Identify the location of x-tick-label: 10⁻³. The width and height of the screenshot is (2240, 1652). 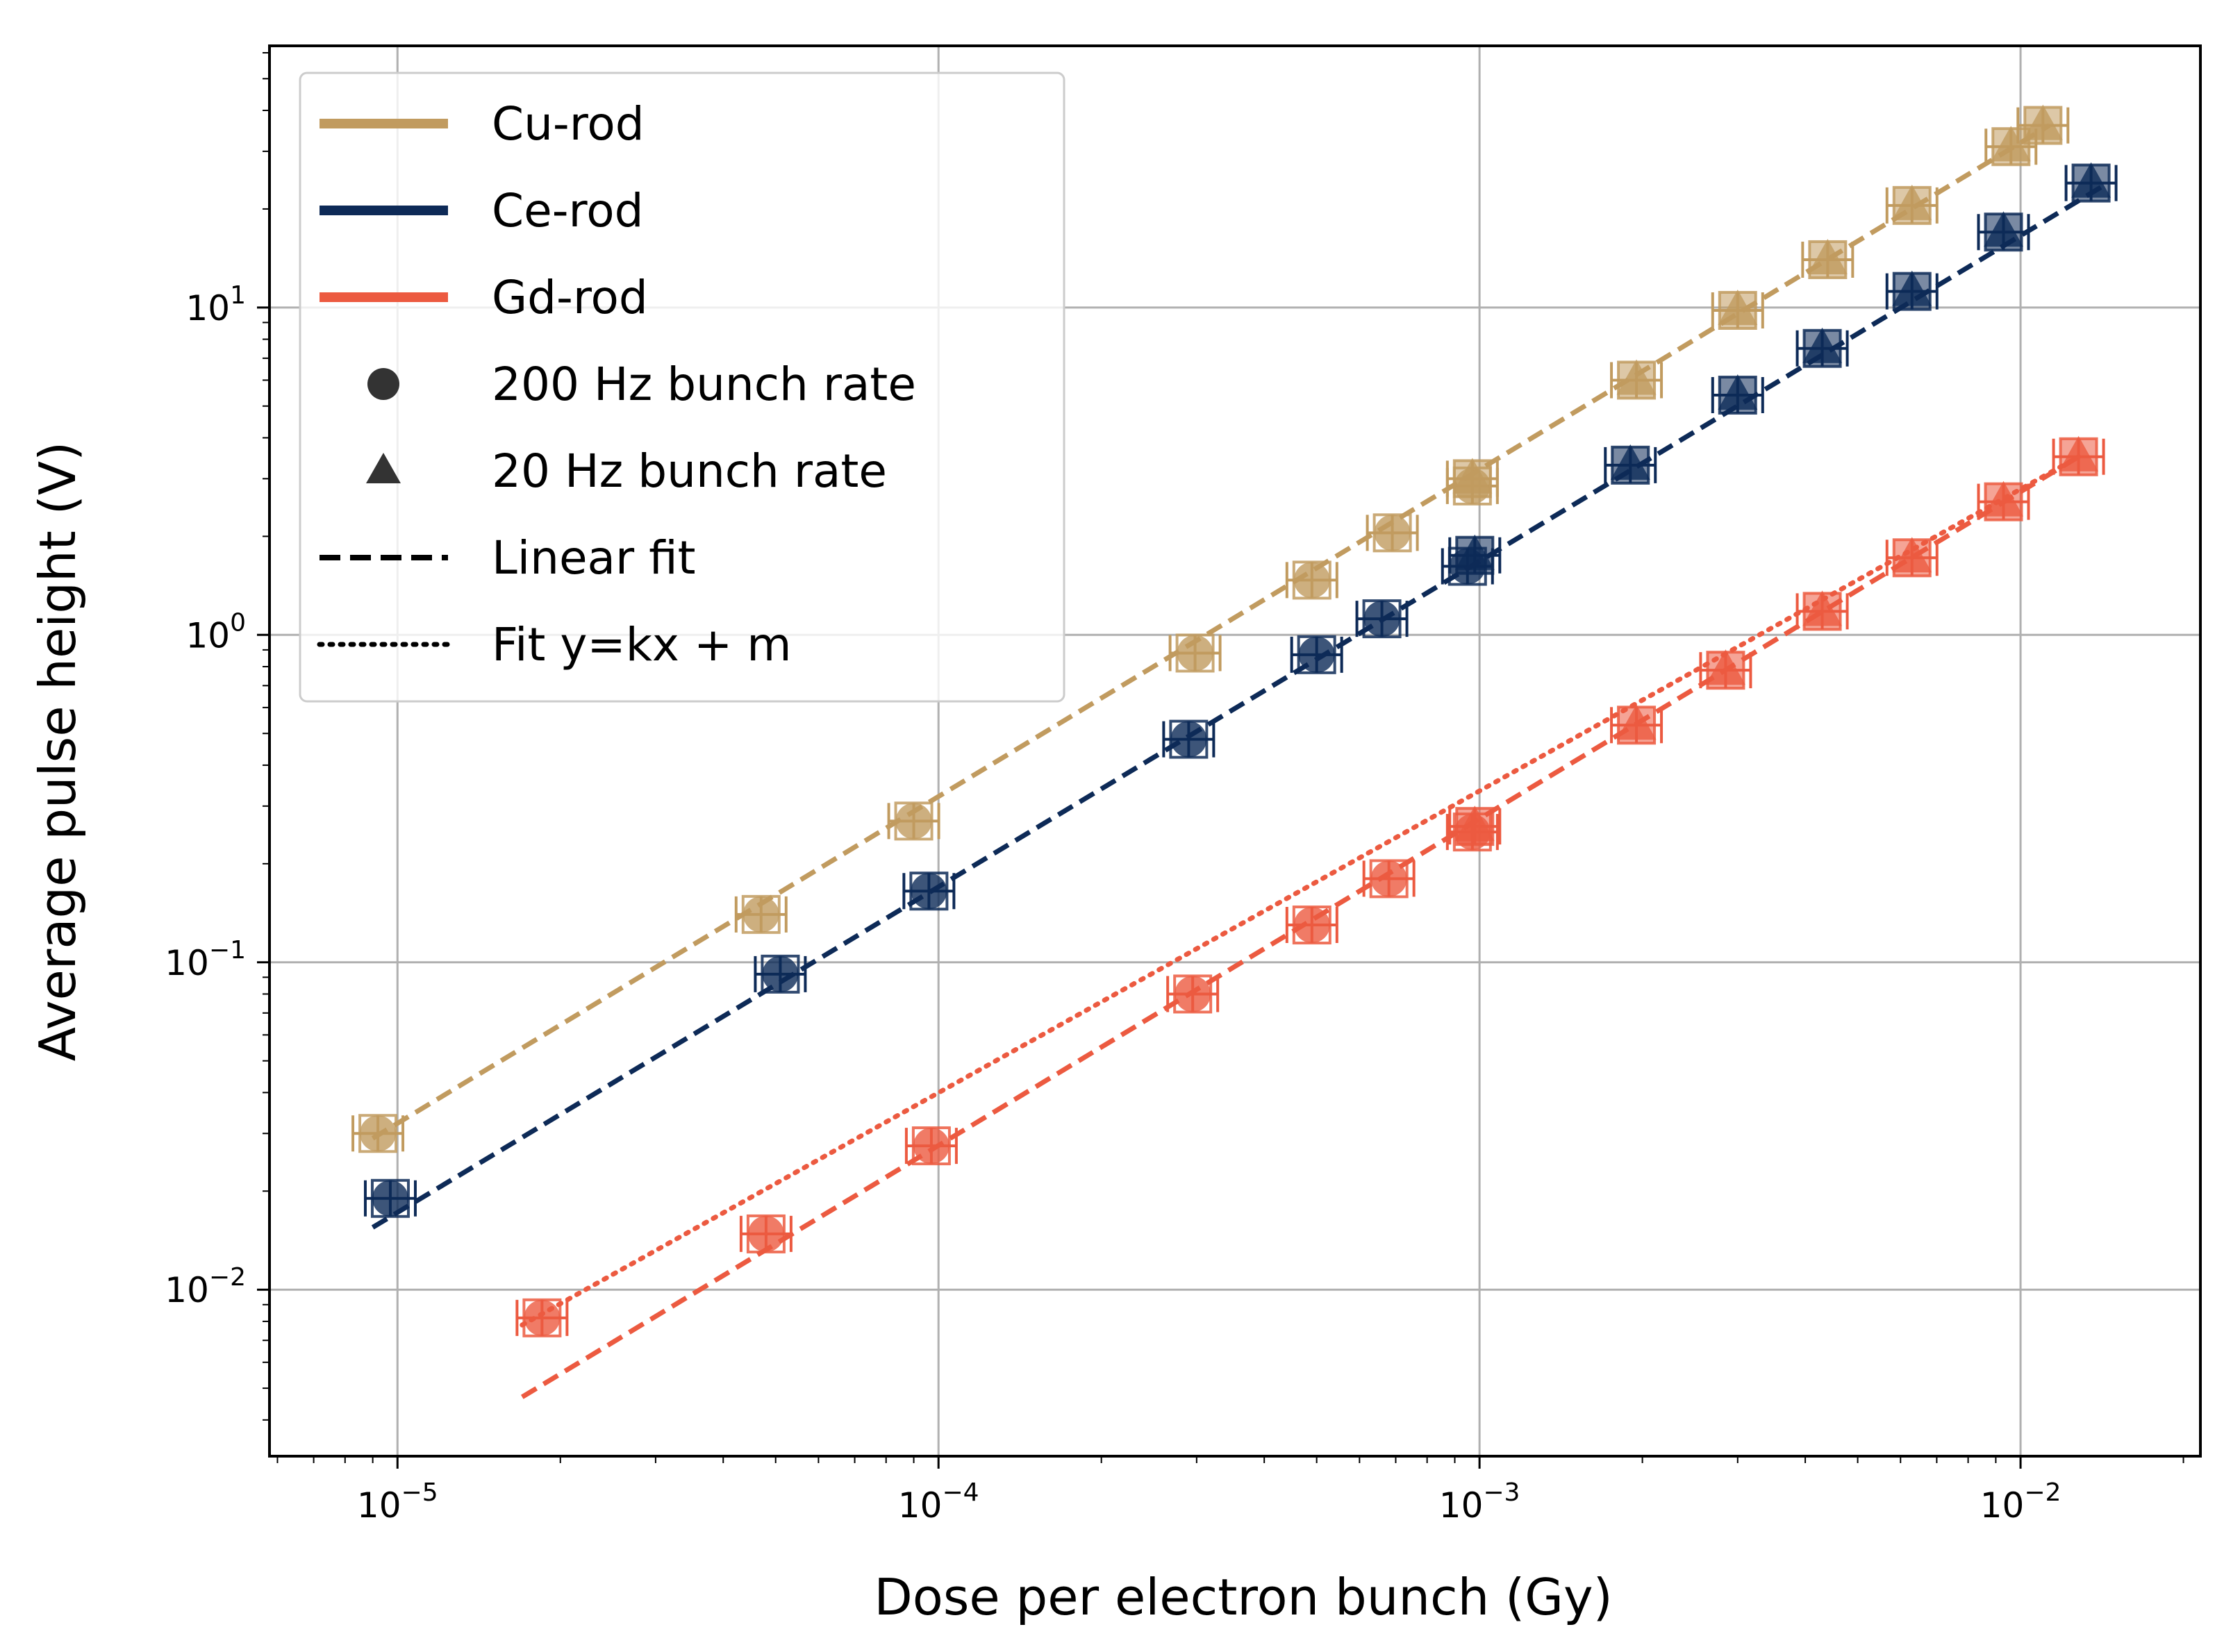
(1479, 1502).